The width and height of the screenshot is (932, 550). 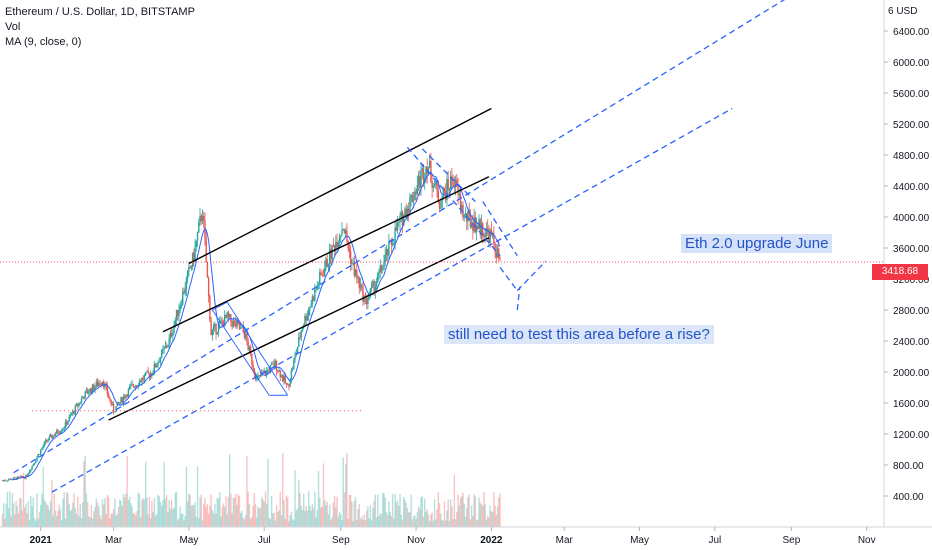 What do you see at coordinates (903, 11) in the screenshot?
I see `currency-label: 6 USD` at bounding box center [903, 11].